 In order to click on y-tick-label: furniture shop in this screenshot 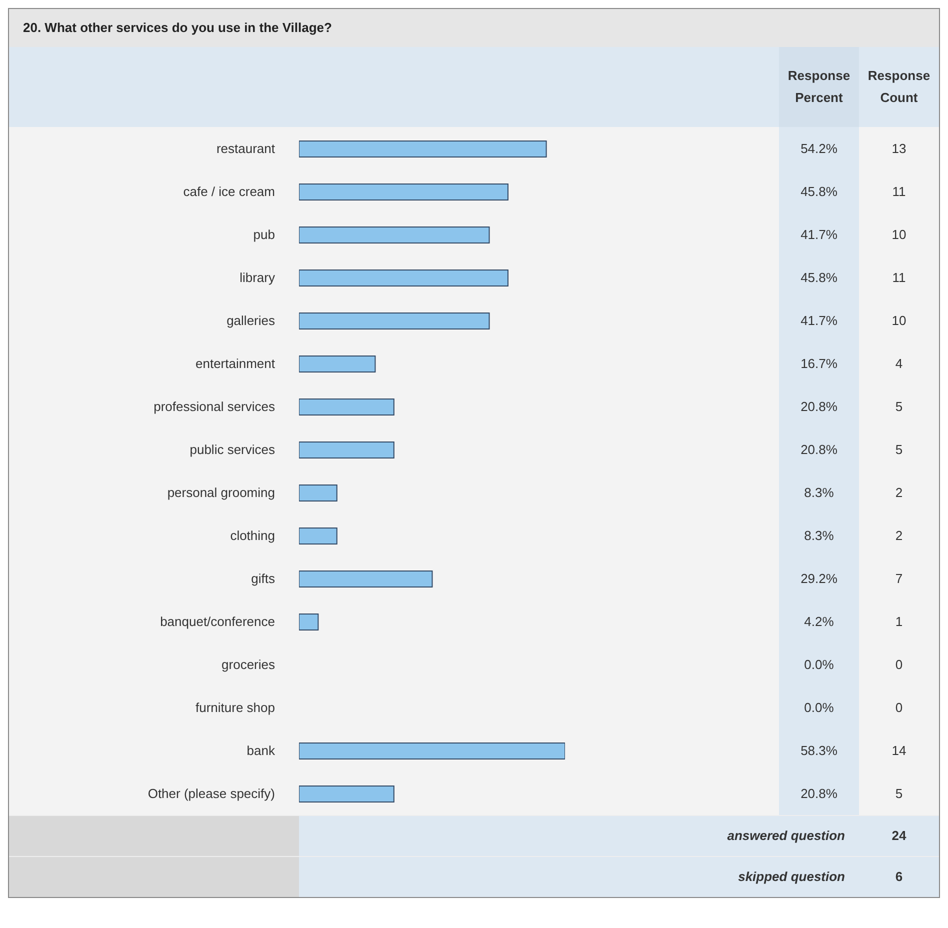, I will do `click(235, 708)`.